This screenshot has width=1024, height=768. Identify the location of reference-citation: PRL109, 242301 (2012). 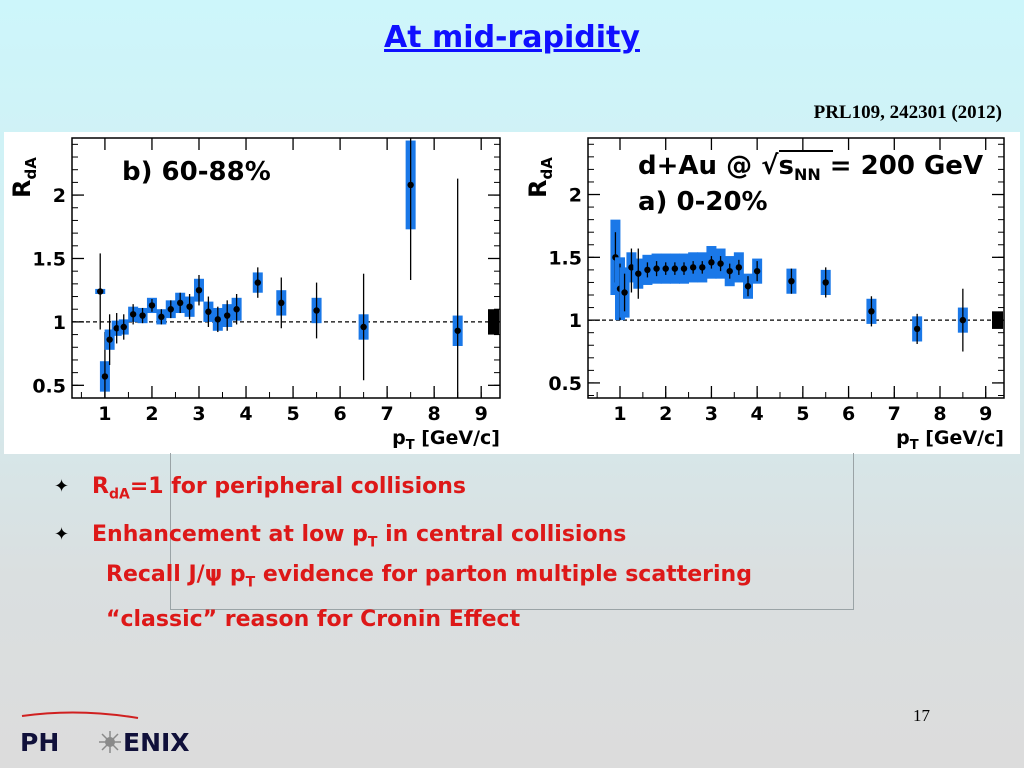
(907, 112).